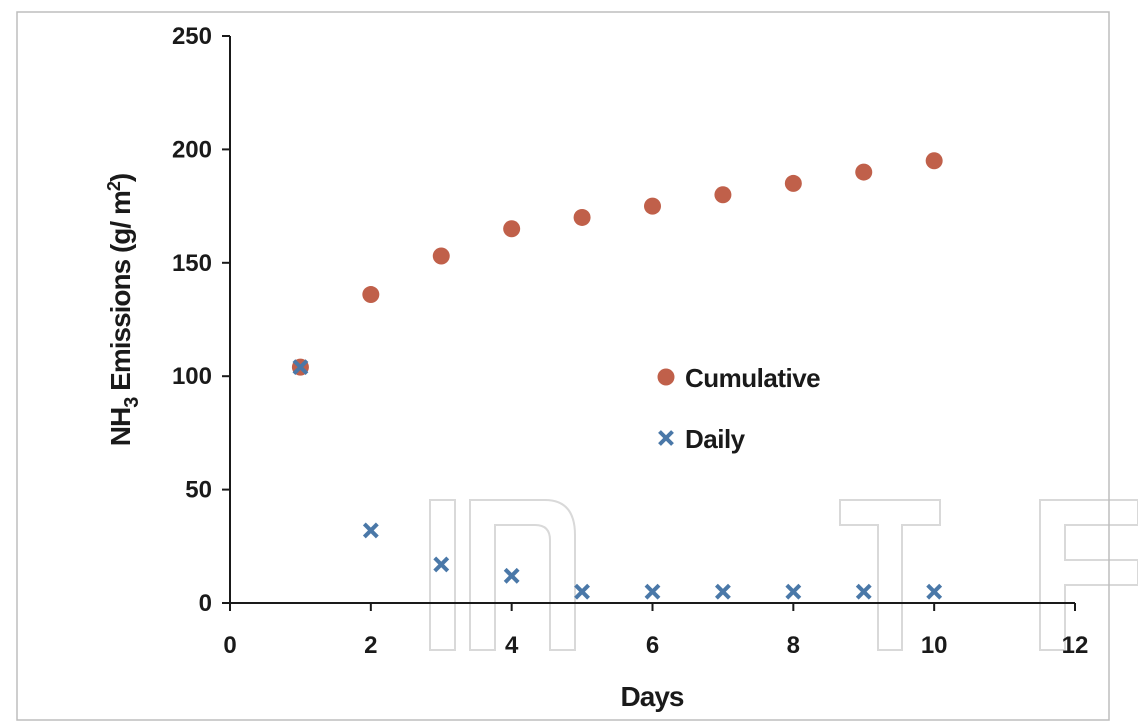 The height and width of the screenshot is (724, 1138). Describe the element at coordinates (201, 320) in the screenshot. I see `y-ticks: 0 50 100 150 200 250` at that location.